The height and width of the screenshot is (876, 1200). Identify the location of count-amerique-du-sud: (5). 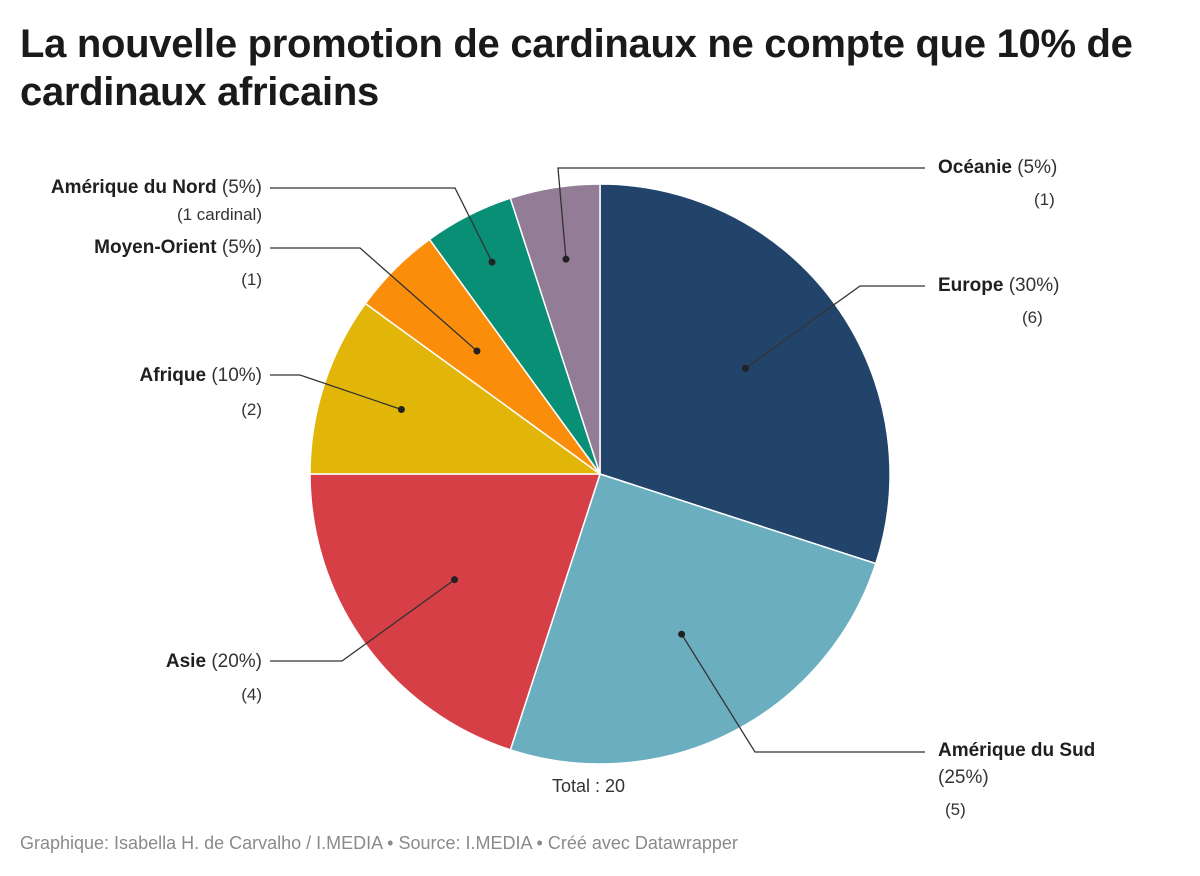
(955, 809).